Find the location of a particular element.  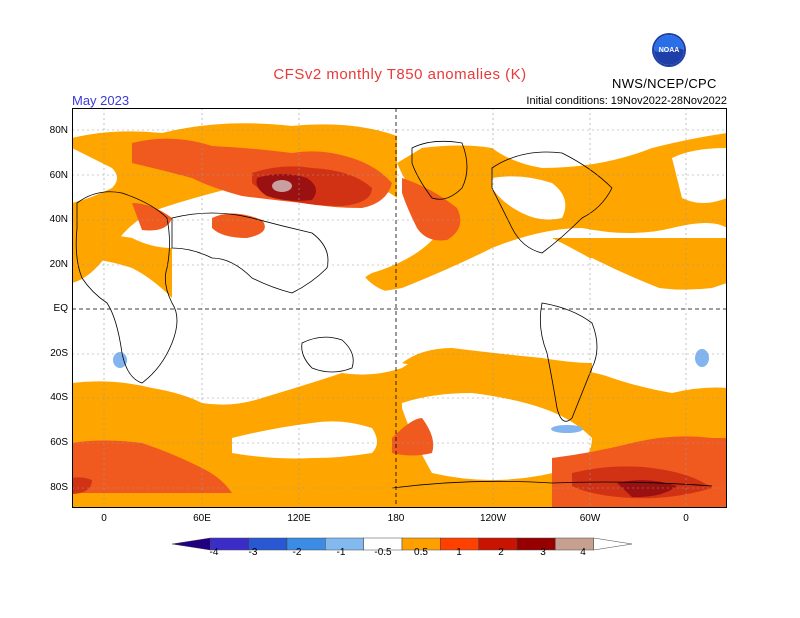

legend-tick: -4 is located at coordinates (214, 552).